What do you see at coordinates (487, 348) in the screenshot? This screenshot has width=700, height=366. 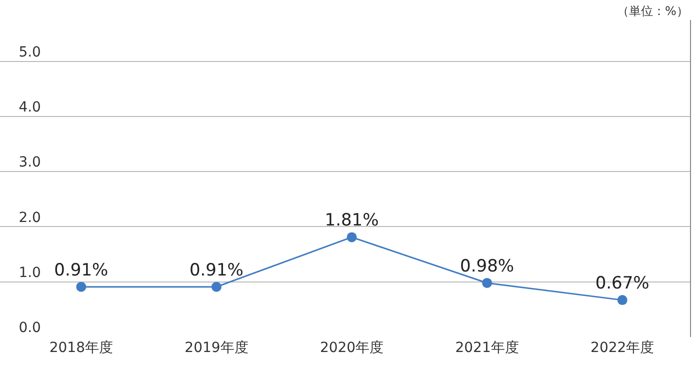 I see `x-tick-label: 2021年度` at bounding box center [487, 348].